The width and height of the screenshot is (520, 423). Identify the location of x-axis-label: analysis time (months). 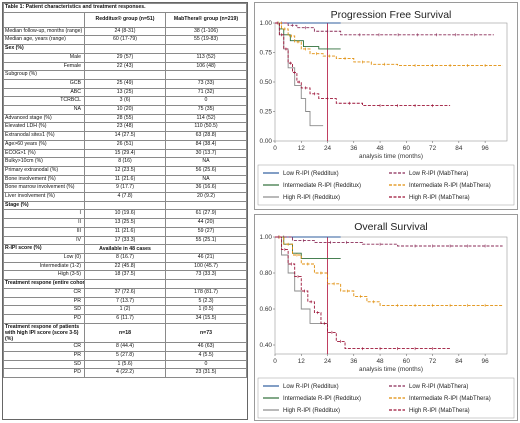
(391, 156).